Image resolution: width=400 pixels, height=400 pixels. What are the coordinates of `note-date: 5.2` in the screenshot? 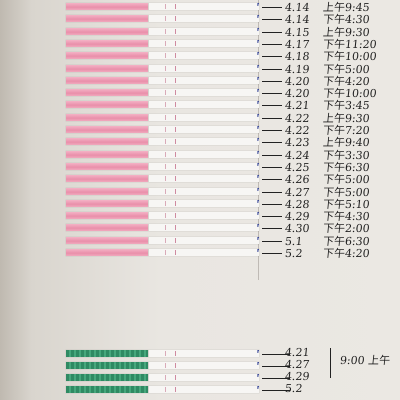 It's located at (294, 253).